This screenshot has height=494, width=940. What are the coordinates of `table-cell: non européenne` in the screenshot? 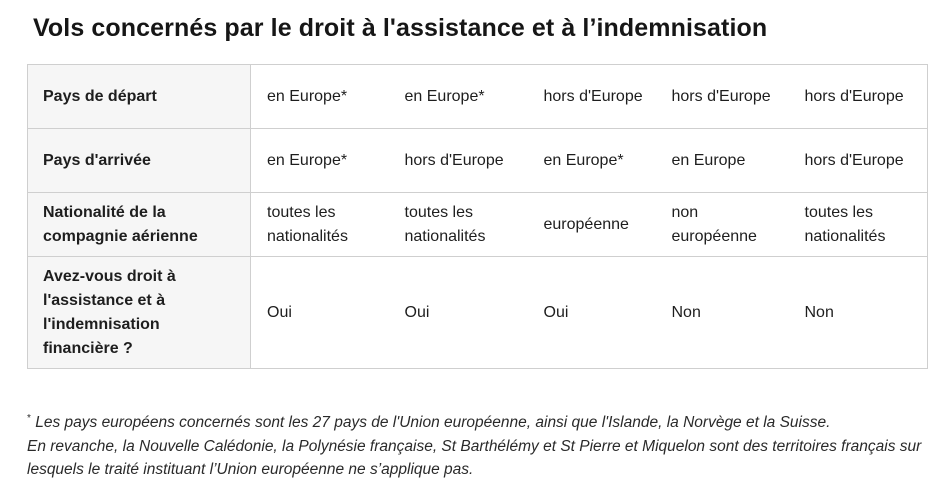 It's located at (722, 224).